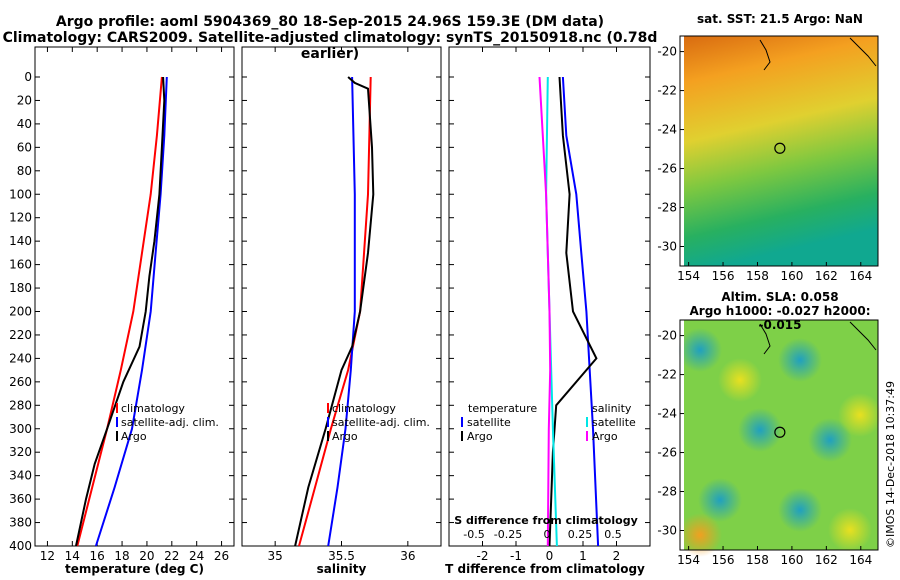  I want to click on x-tick-label: 16, so click(97, 556).